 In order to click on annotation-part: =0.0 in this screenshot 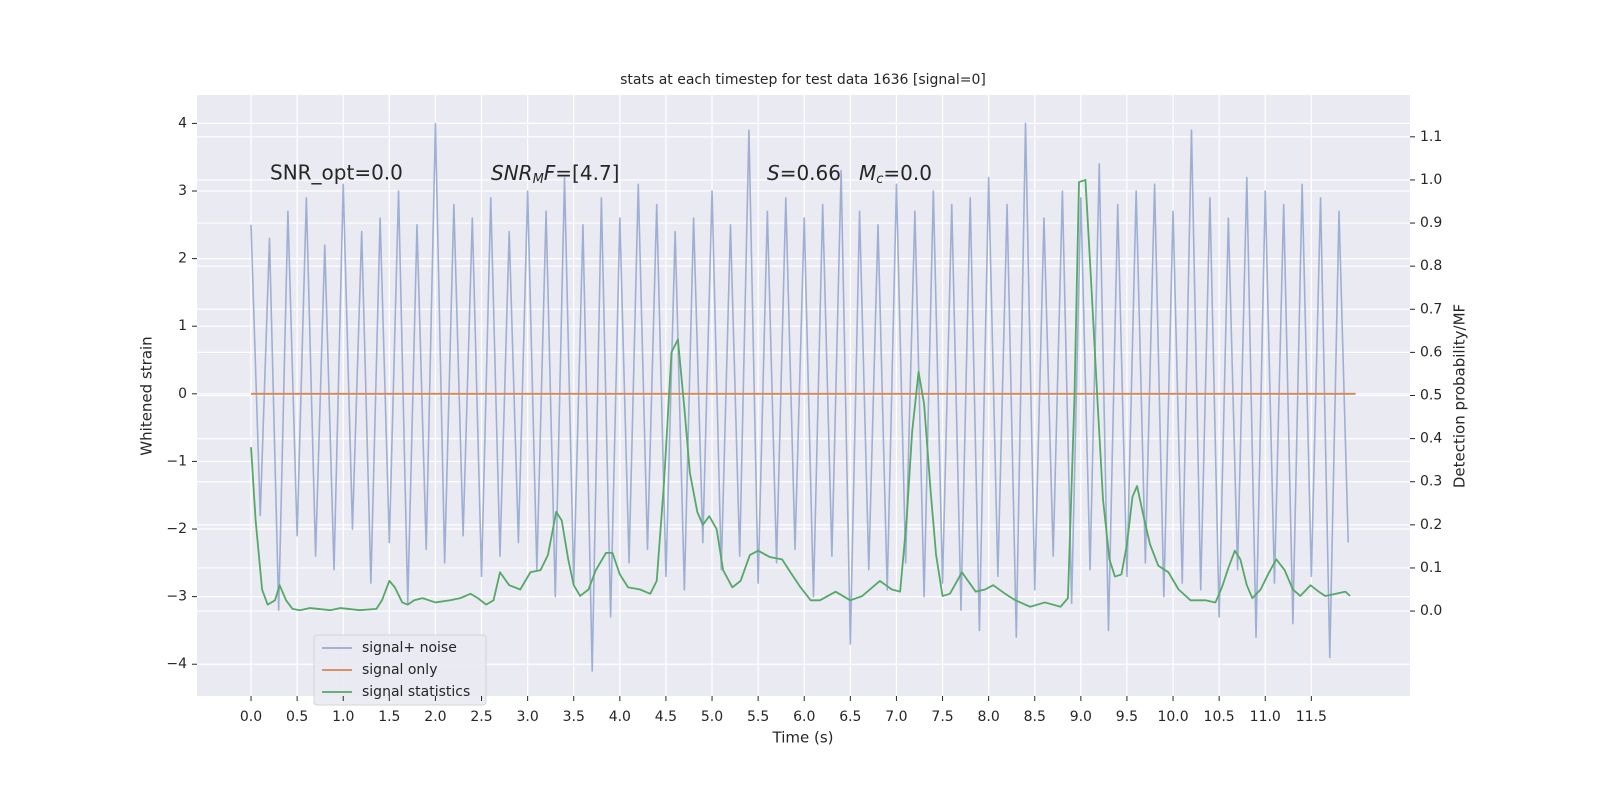, I will do `click(907, 173)`.